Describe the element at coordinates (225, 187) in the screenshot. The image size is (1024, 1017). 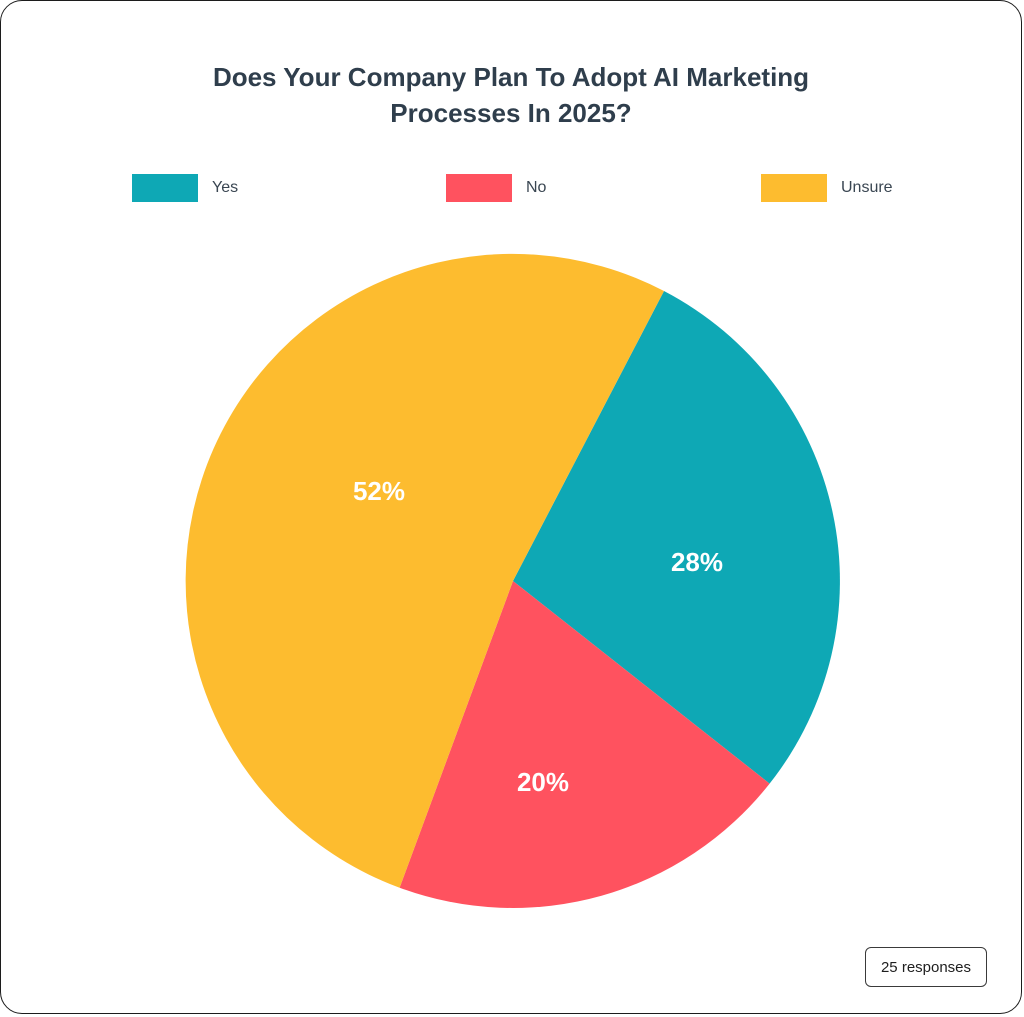
I see `legend-label-yes: Yes` at that location.